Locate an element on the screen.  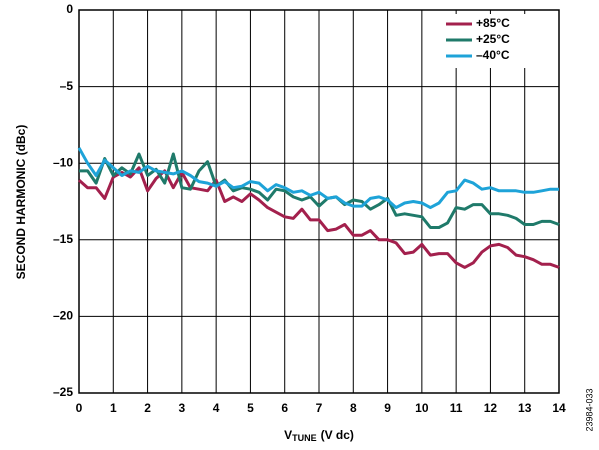
legend-label: +85°C is located at coordinates (493, 23).